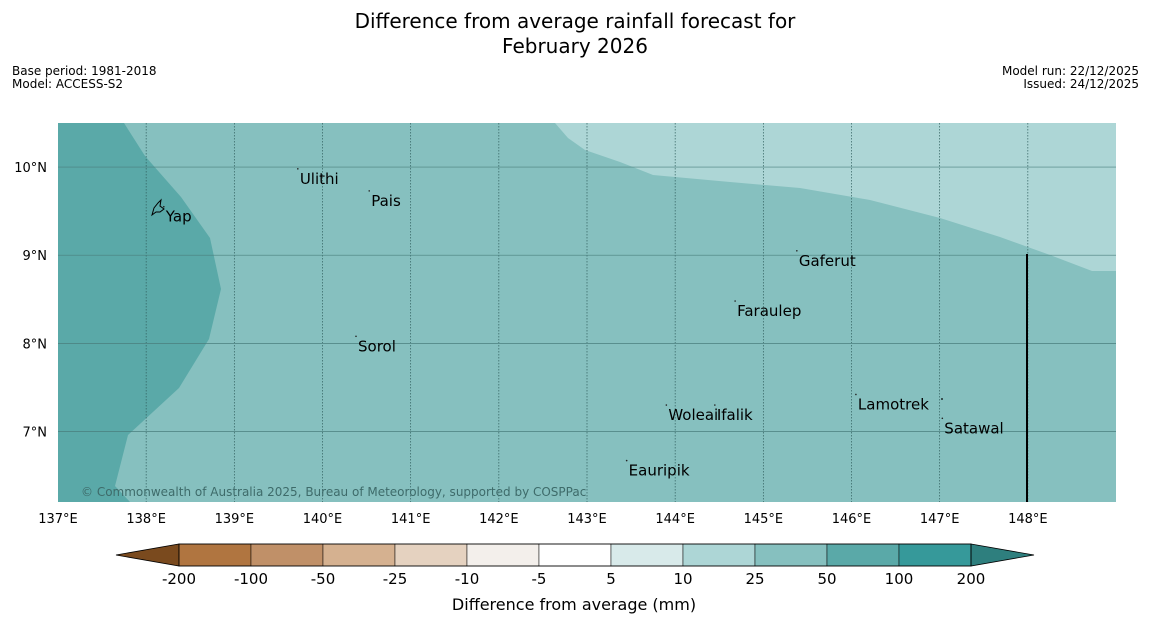 Image resolution: width=1150 pixels, height=644 pixels. Describe the element at coordinates (852, 519) in the screenshot. I see `longitude-tick-label: 146°E` at that location.